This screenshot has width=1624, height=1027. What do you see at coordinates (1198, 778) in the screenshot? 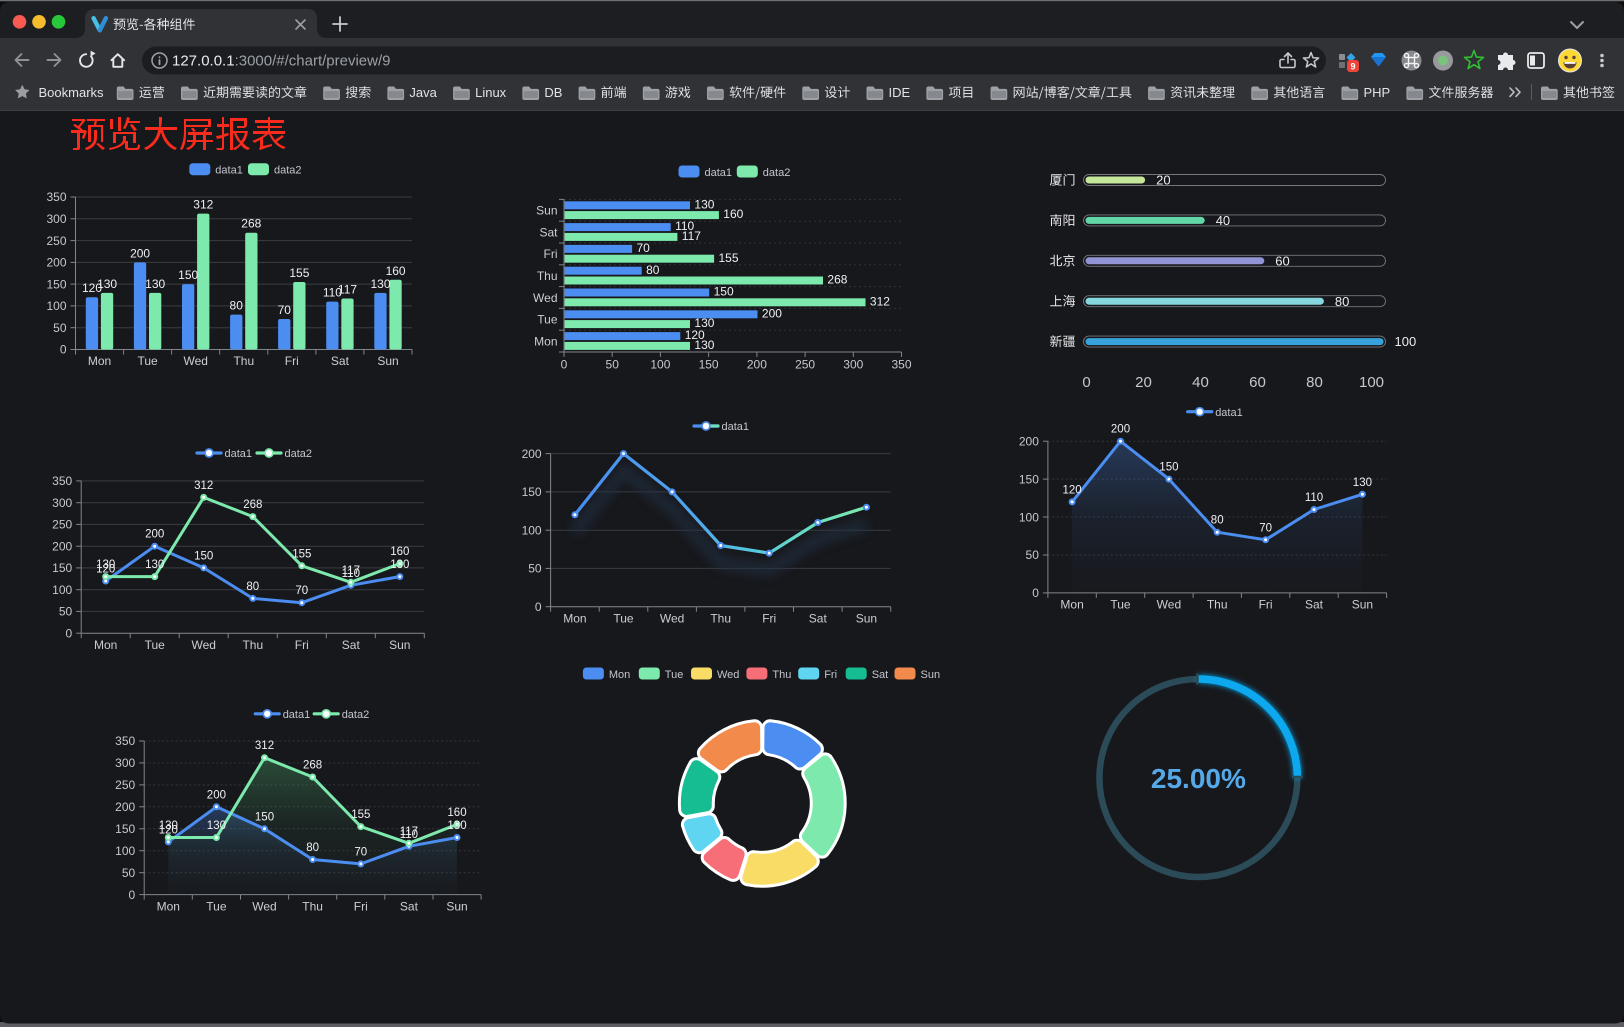
I see `svg-text: 25.00%` at bounding box center [1198, 778].